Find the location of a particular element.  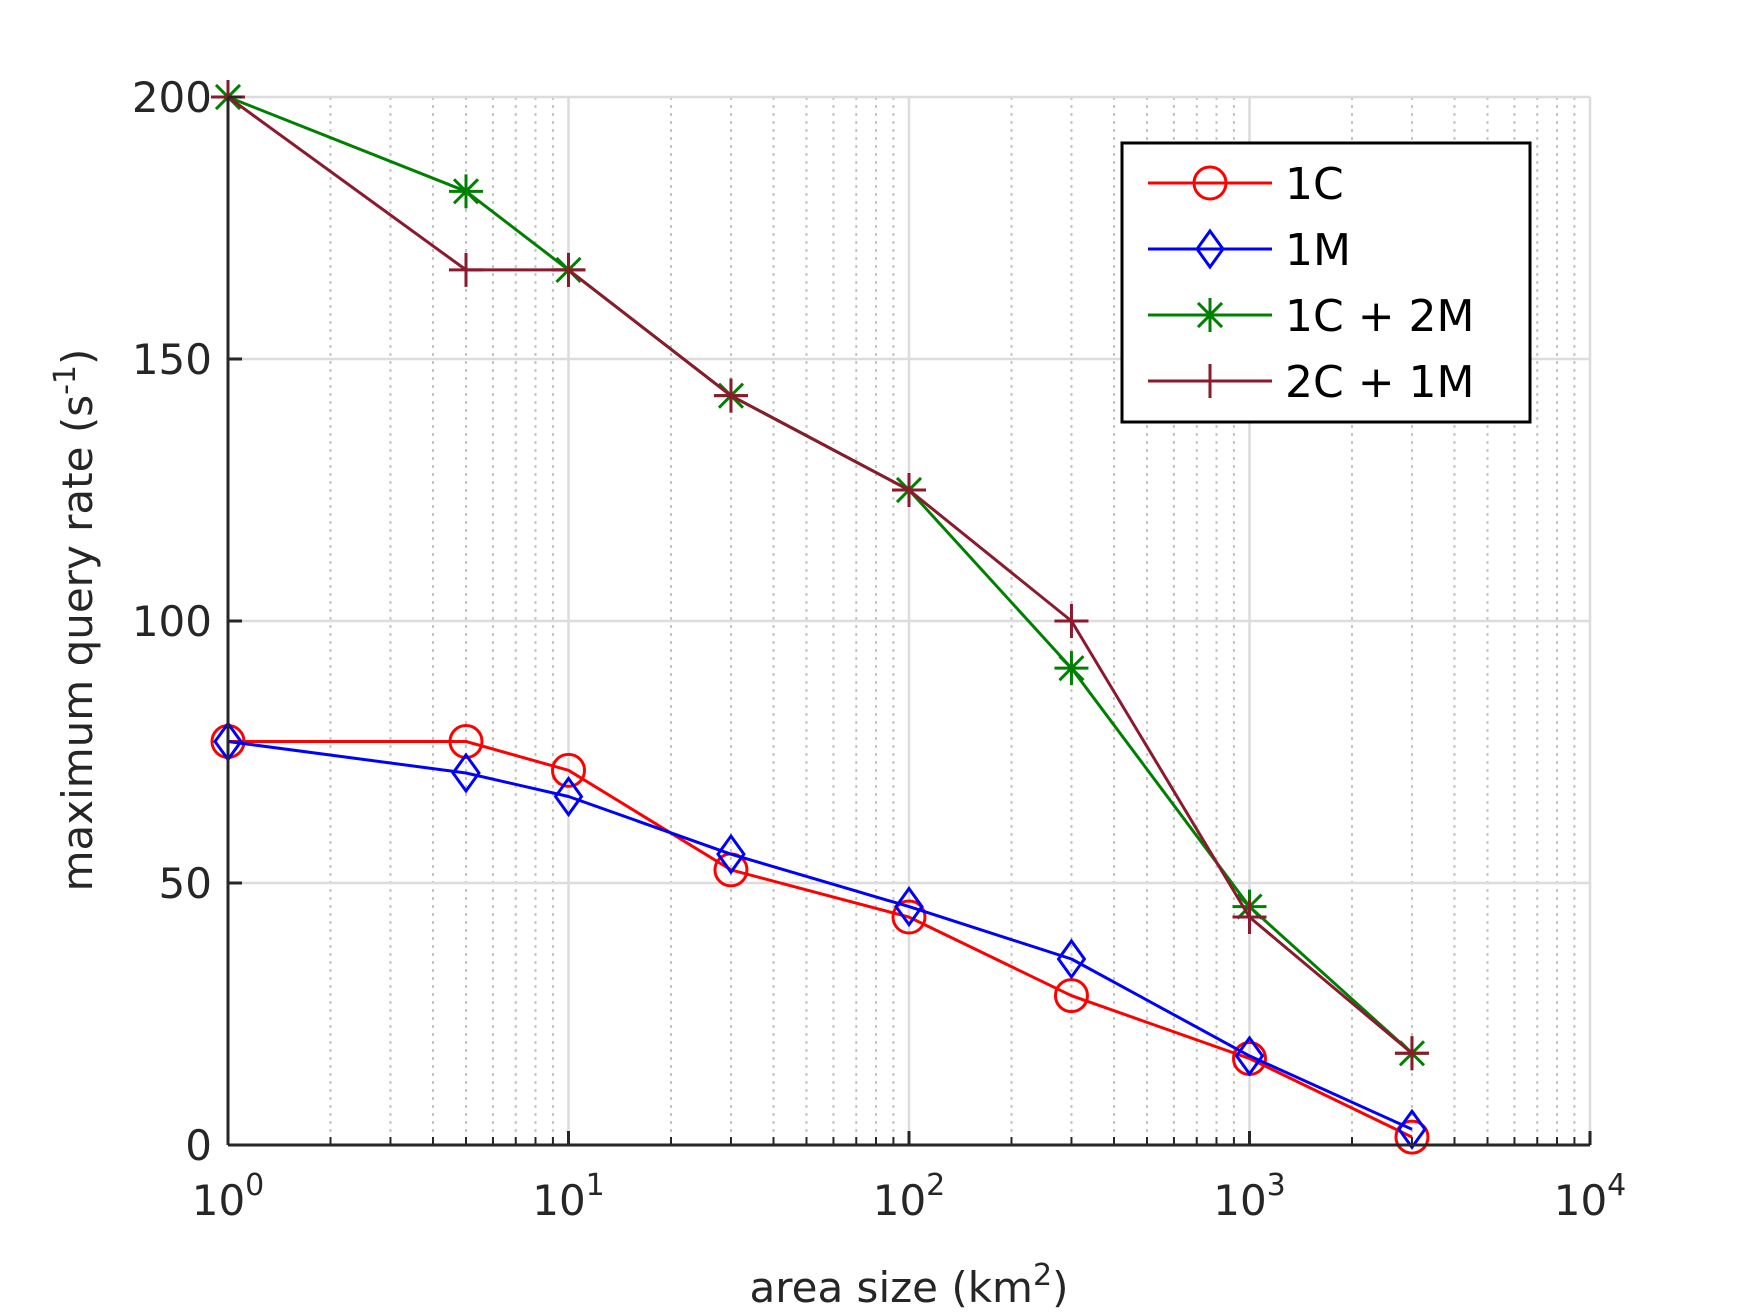

legend-label: 1C + 2M is located at coordinates (1380, 316).